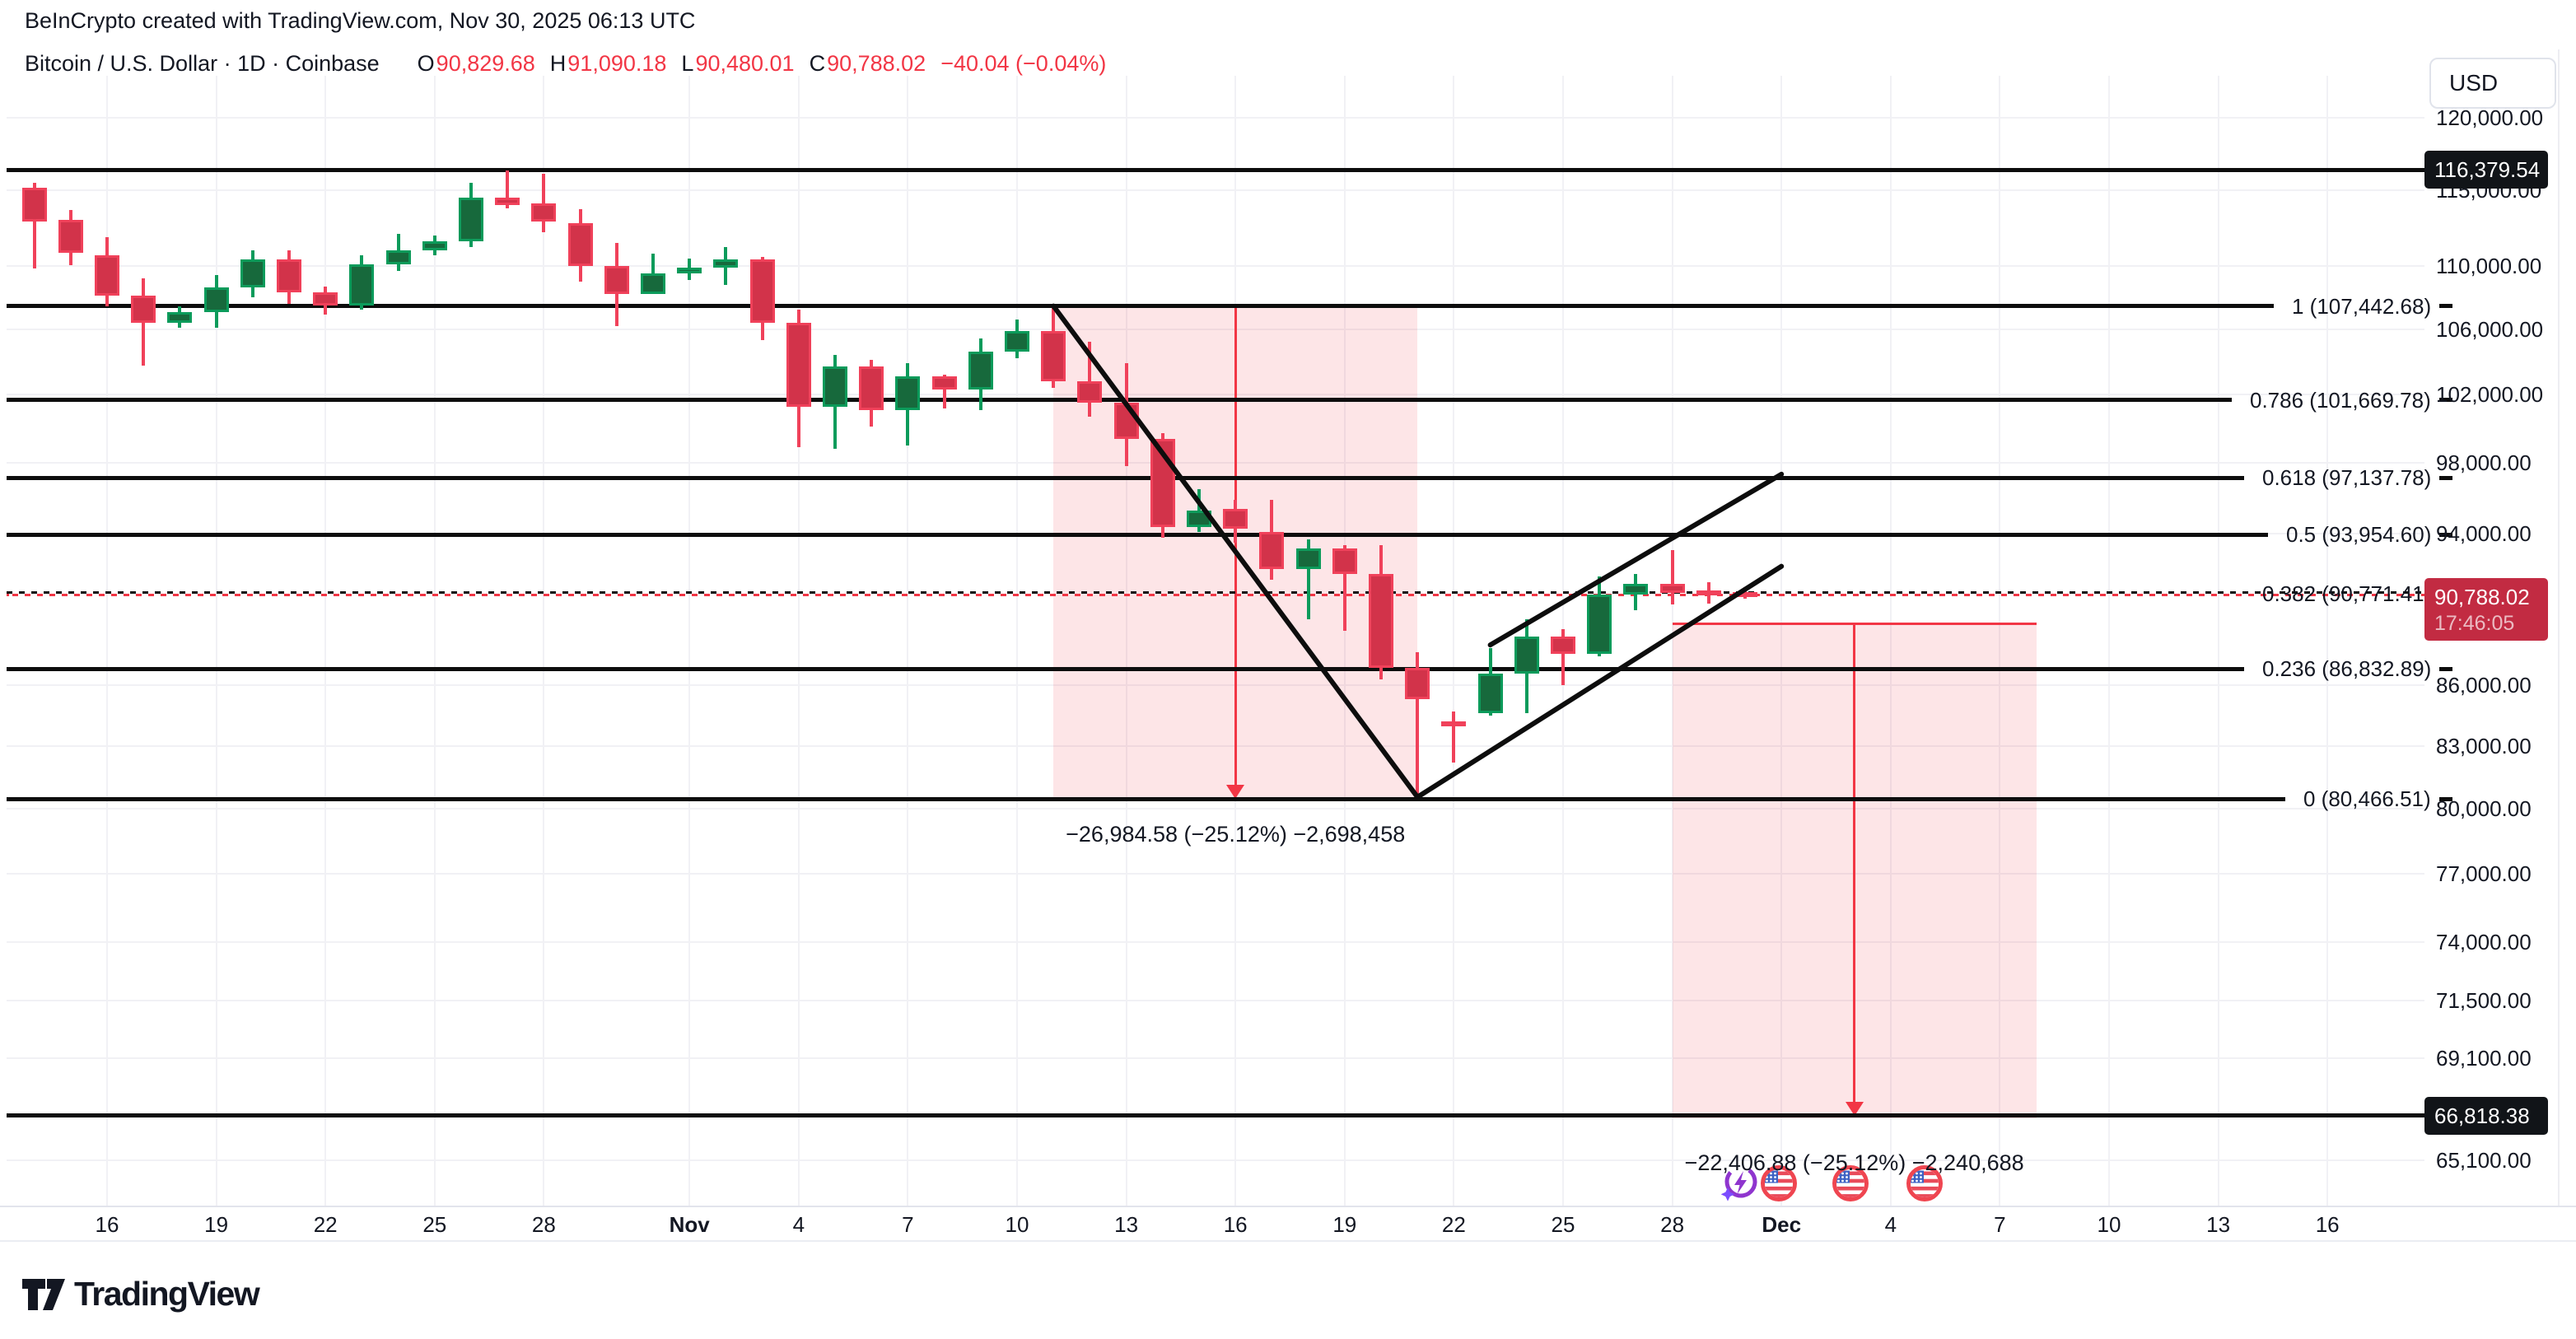 The height and width of the screenshot is (1339, 2576). Describe the element at coordinates (876, 63) in the screenshot. I see `close-value: 90,788.02` at that location.